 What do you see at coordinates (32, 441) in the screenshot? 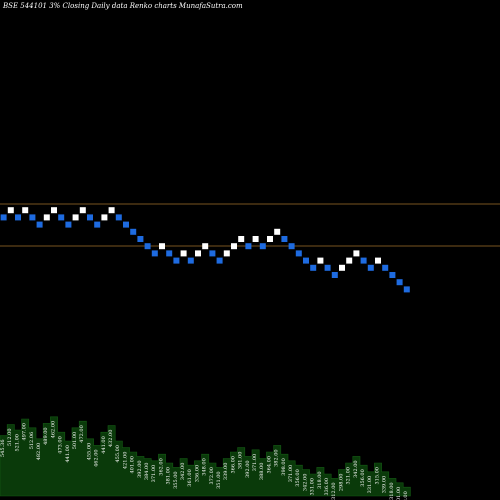
I see `volume-label: 512.06` at bounding box center [32, 441].